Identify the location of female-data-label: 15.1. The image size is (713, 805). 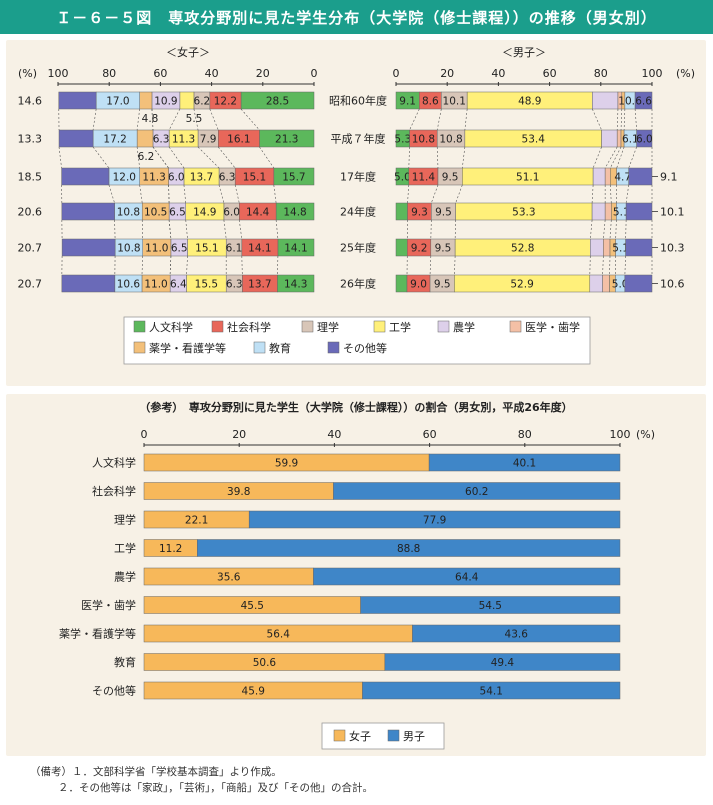
(254, 178).